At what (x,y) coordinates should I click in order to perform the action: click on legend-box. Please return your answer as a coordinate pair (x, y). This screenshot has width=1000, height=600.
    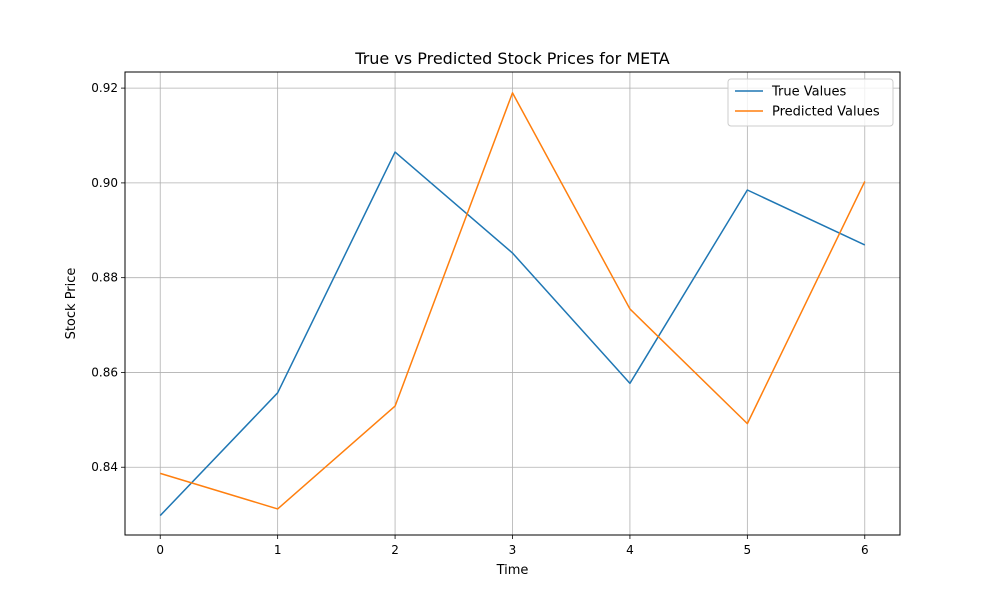
    Looking at the image, I should click on (810, 102).